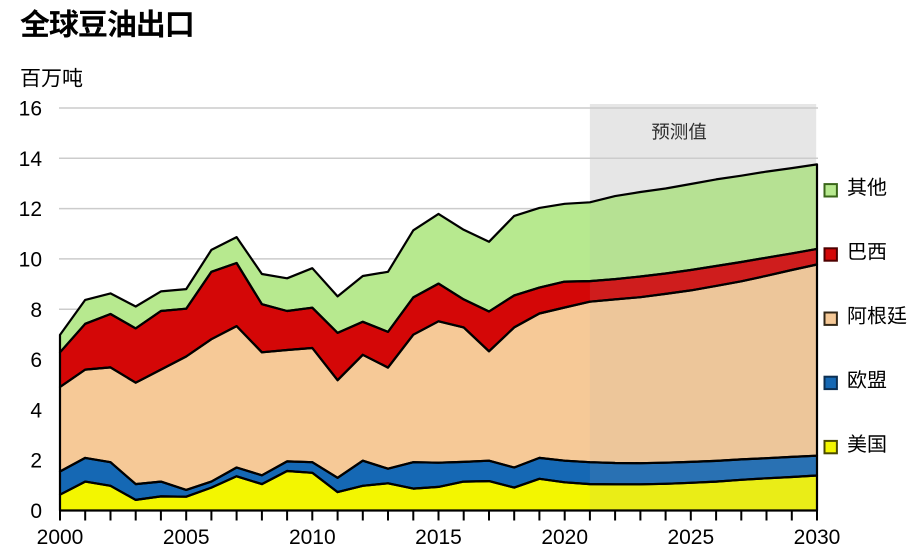 This screenshot has width=916, height=557. I want to click on svg-text: 2030, so click(817, 537).